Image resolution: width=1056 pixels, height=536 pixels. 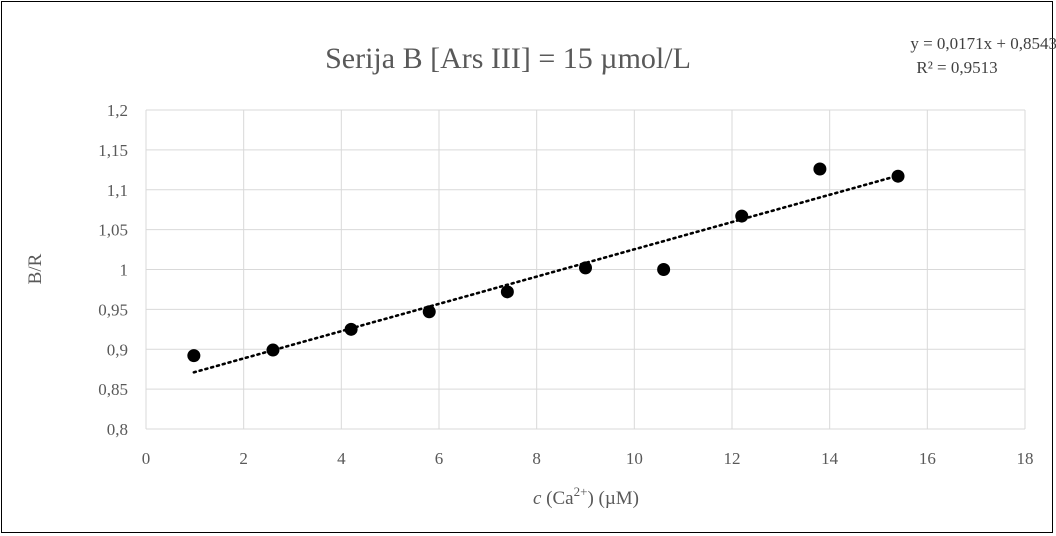 What do you see at coordinates (113, 309) in the screenshot?
I see `y-tick-label: 0,95` at bounding box center [113, 309].